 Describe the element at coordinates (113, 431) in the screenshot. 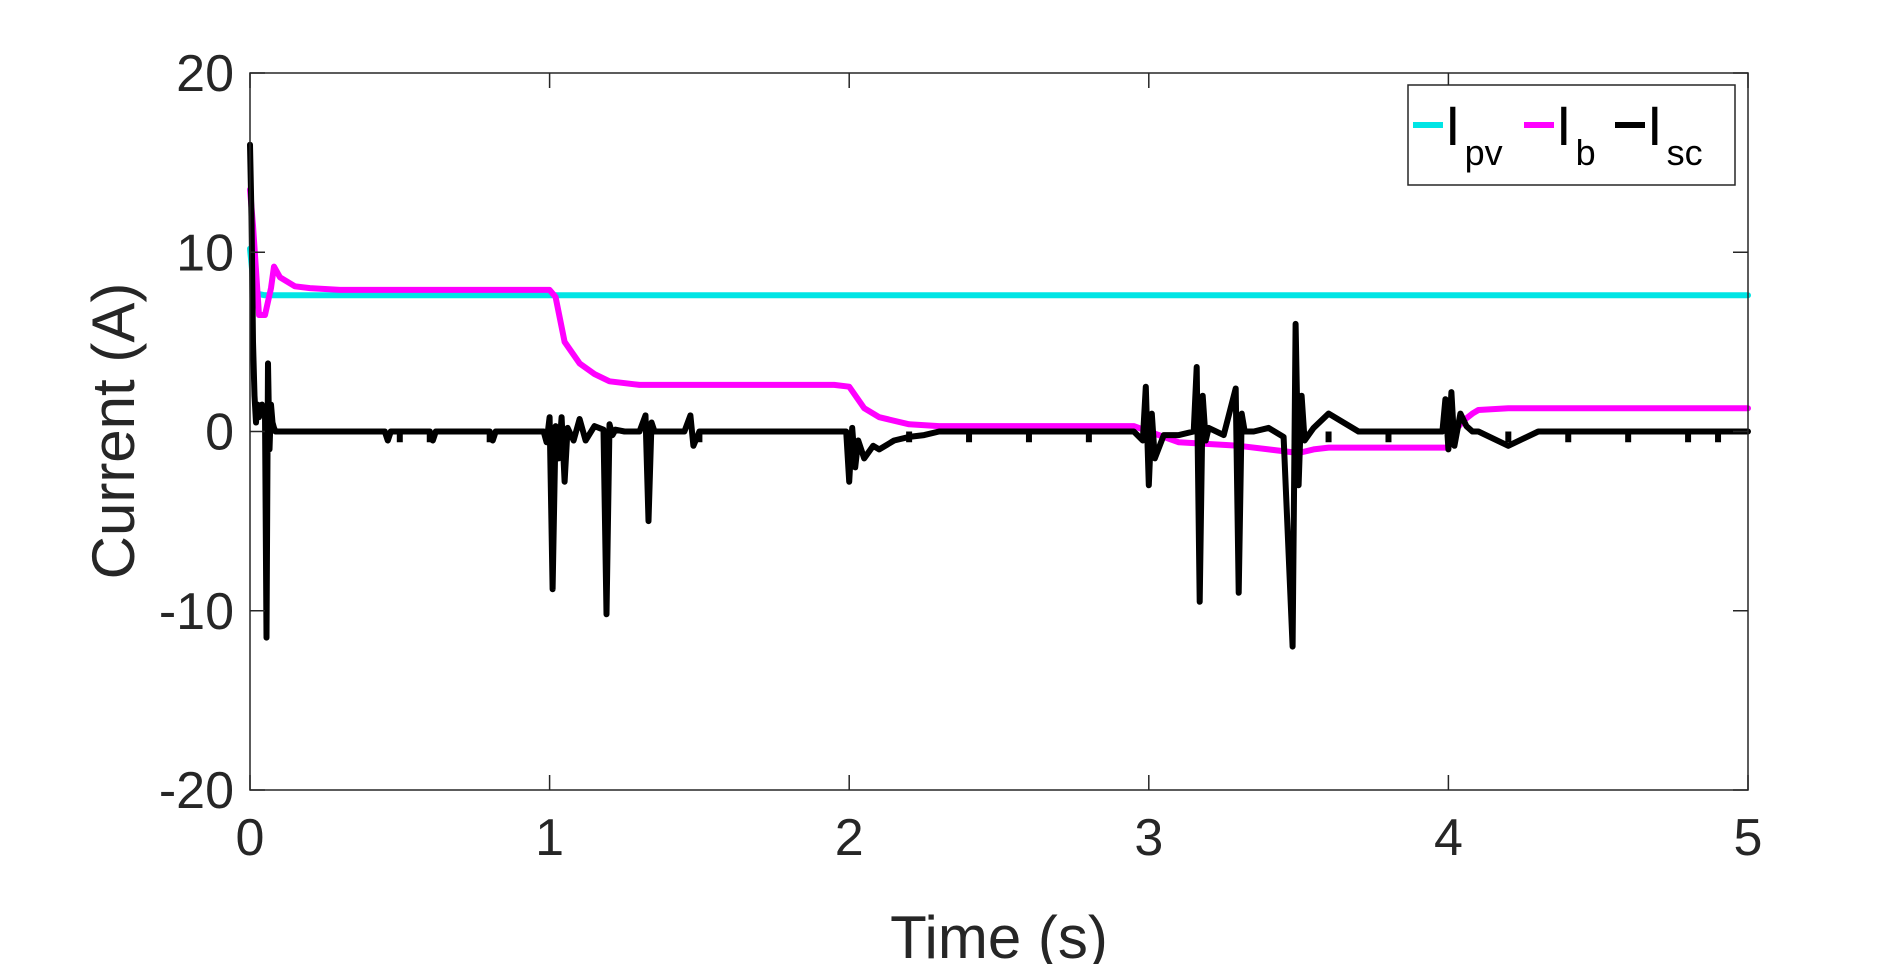

I see `y-axis-title: Current (A)` at that location.